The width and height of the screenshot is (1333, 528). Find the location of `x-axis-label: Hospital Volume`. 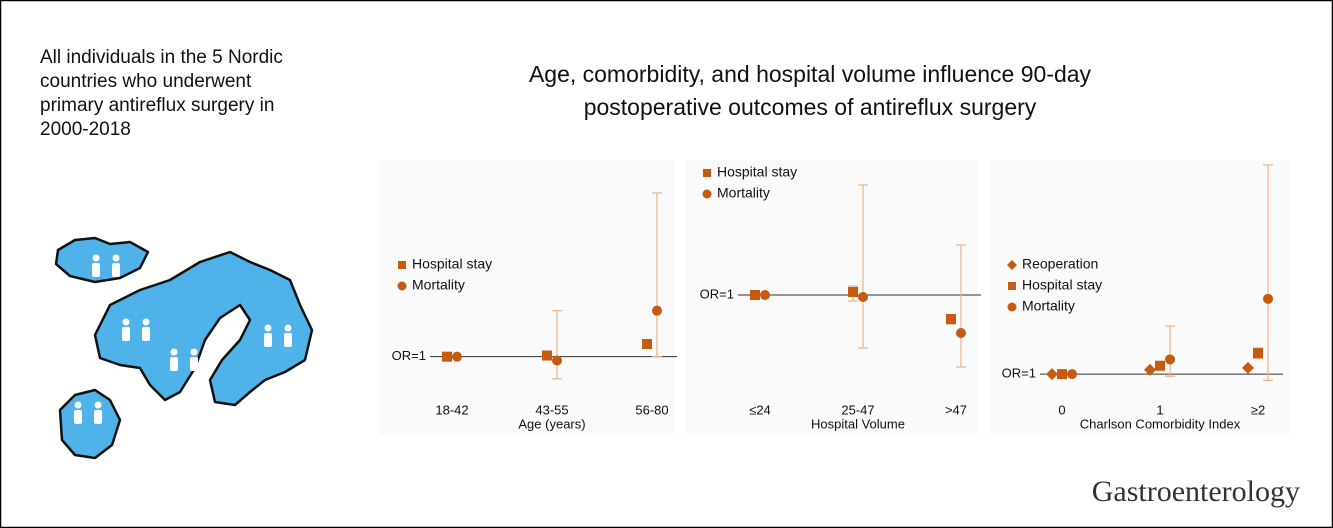

x-axis-label: Hospital Volume is located at coordinates (858, 423).